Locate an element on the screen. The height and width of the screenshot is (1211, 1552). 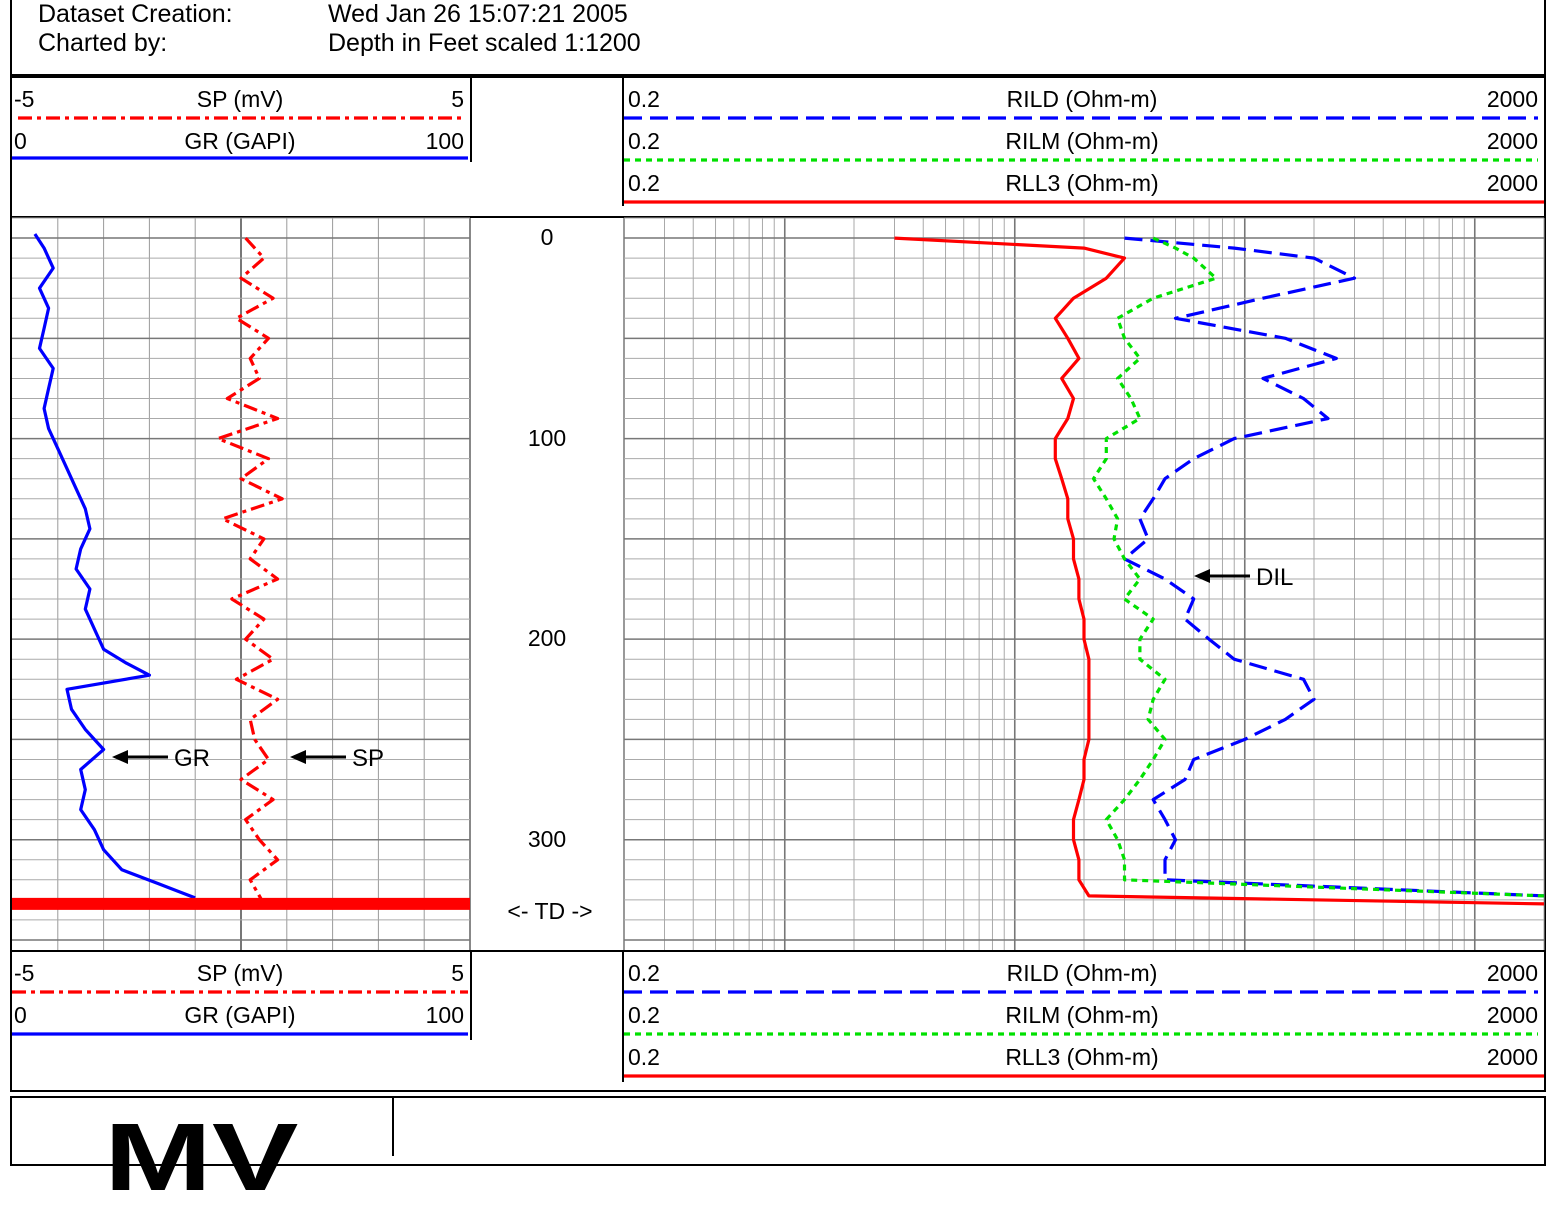
depth-label: 300 is located at coordinates (547, 838).